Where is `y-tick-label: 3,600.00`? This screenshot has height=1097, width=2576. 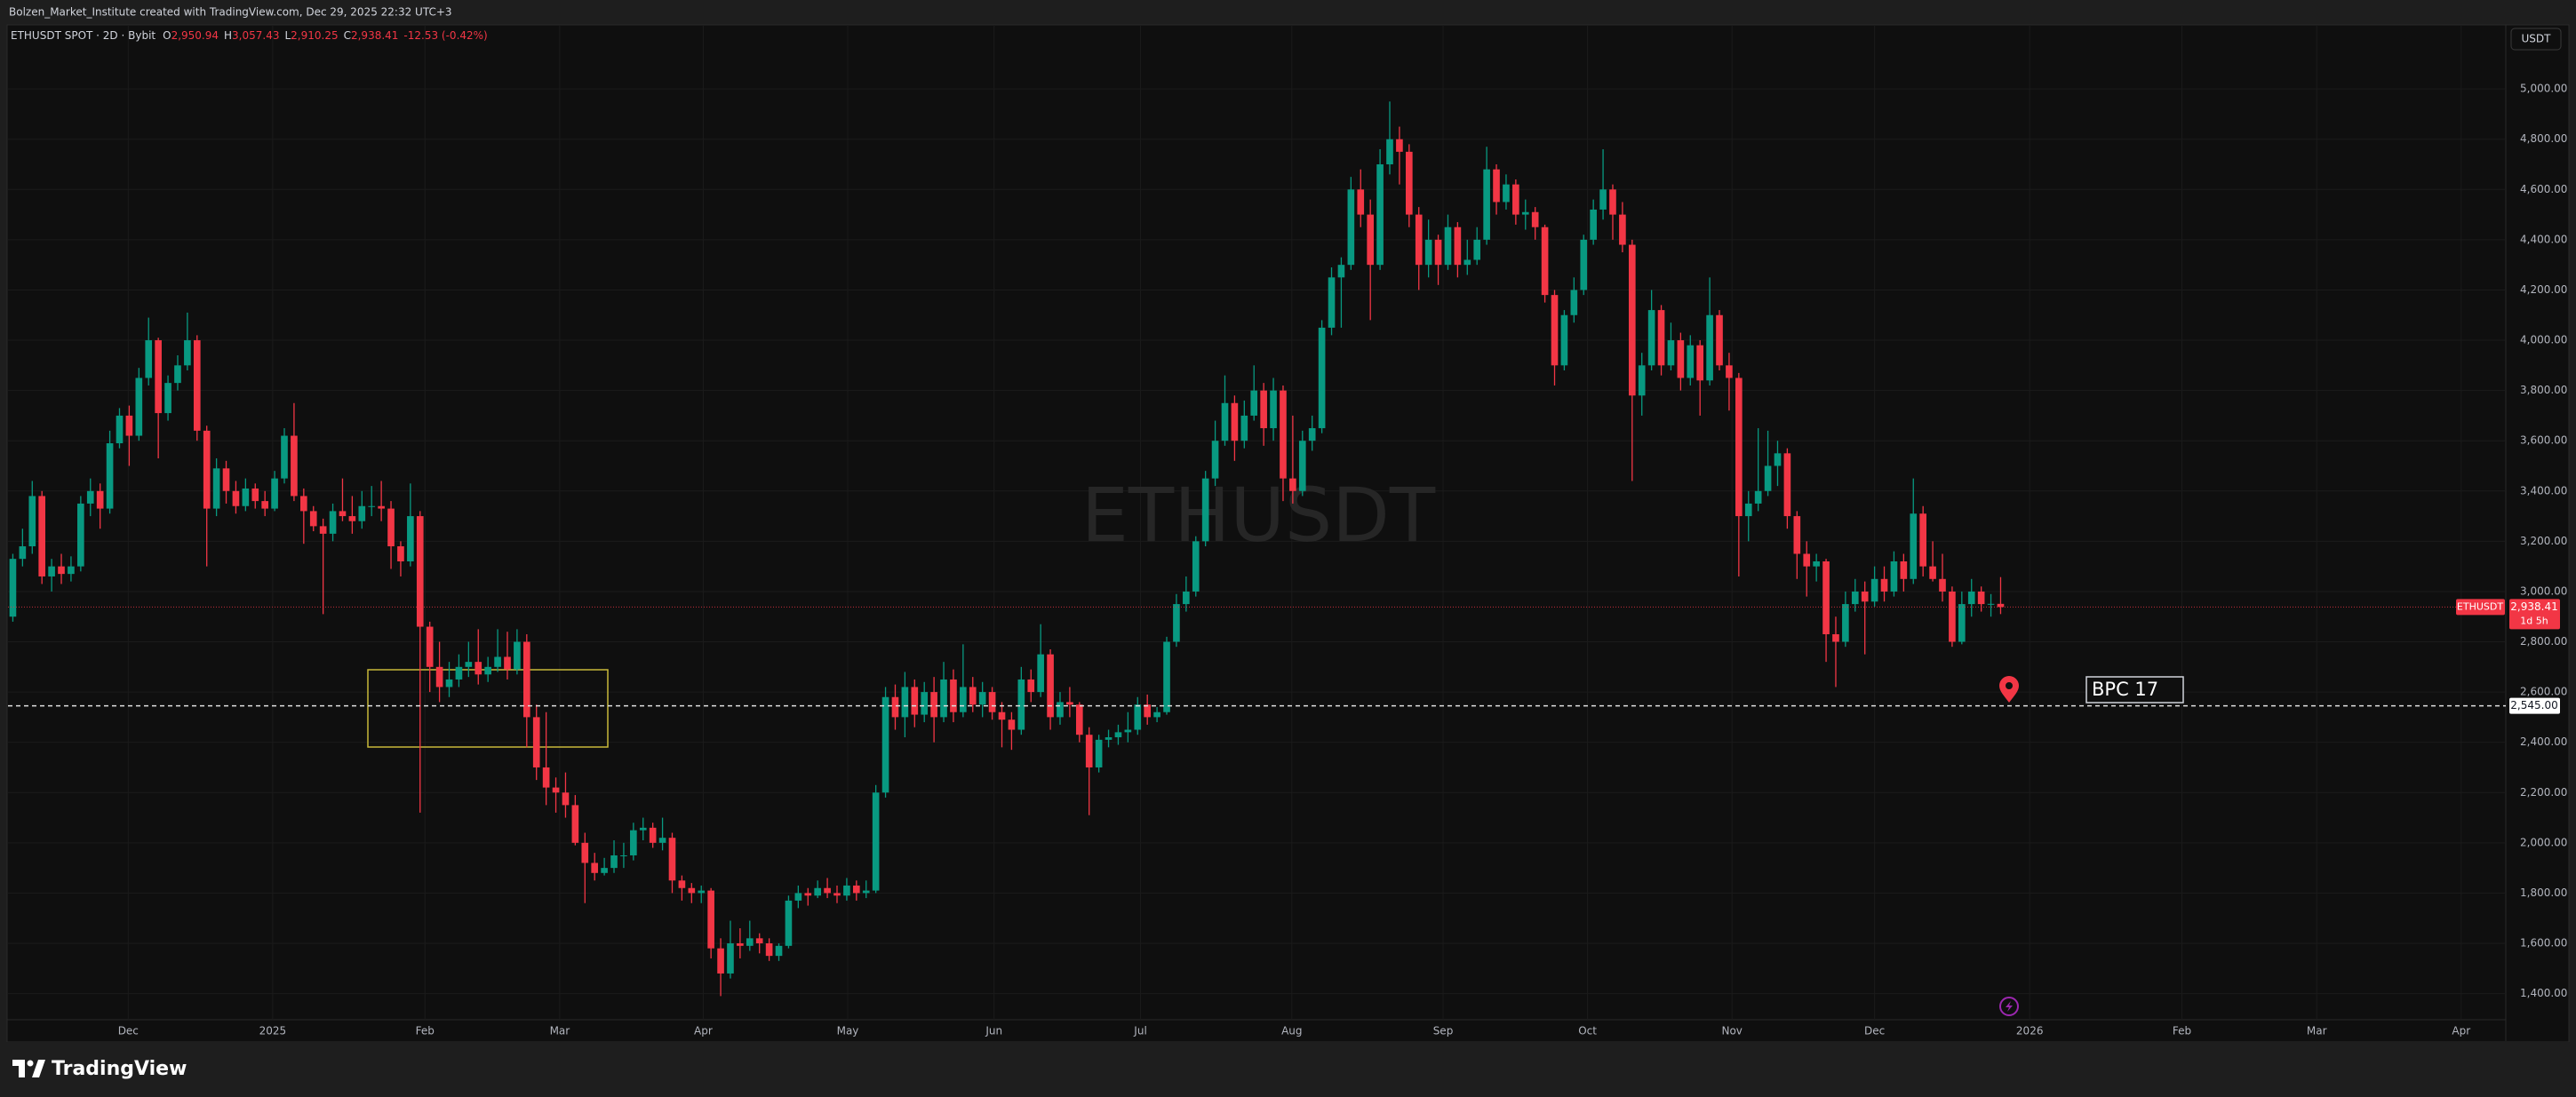
y-tick-label: 3,600.00 is located at coordinates (2543, 440).